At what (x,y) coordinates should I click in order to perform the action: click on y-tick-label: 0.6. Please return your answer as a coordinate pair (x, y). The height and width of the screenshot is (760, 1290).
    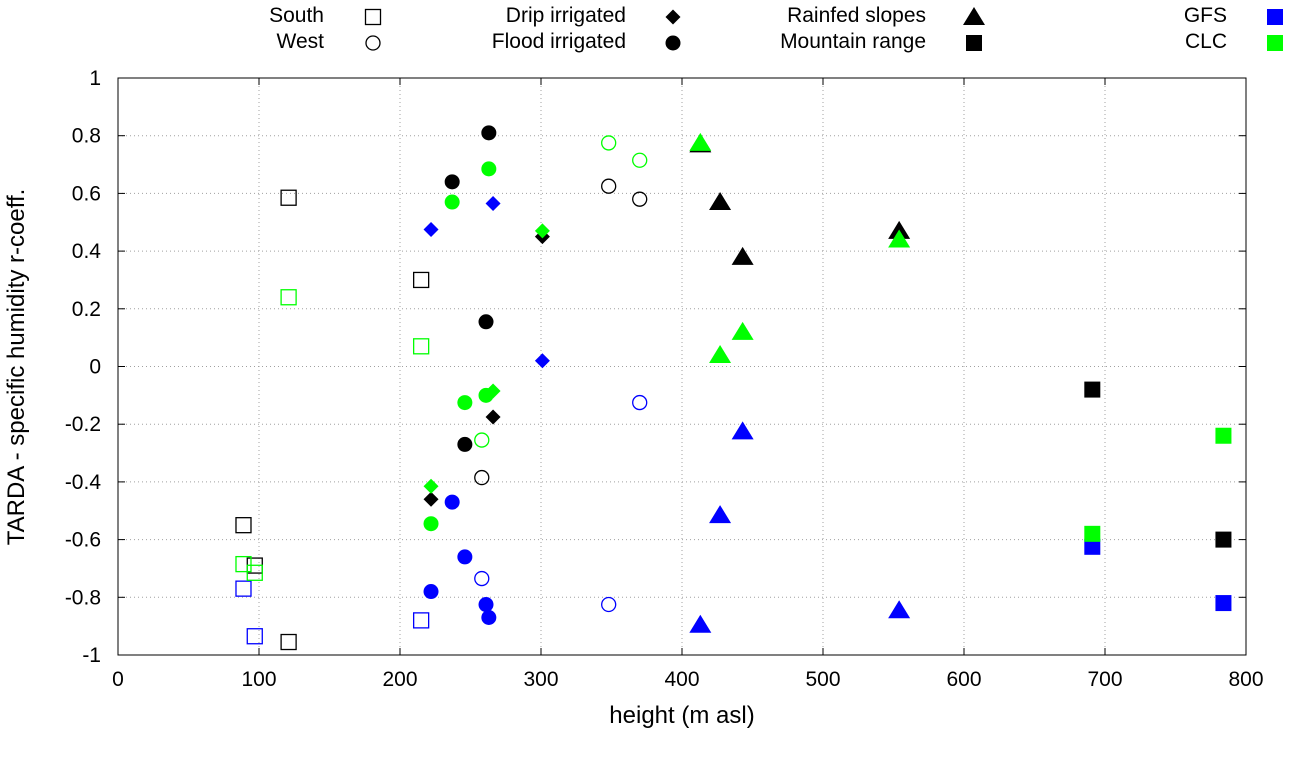
    Looking at the image, I should click on (86, 193).